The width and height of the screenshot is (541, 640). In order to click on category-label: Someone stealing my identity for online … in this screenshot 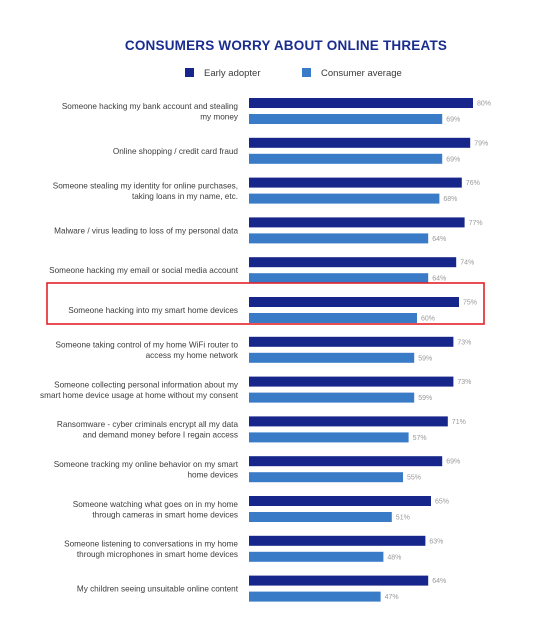, I will do `click(145, 191)`.